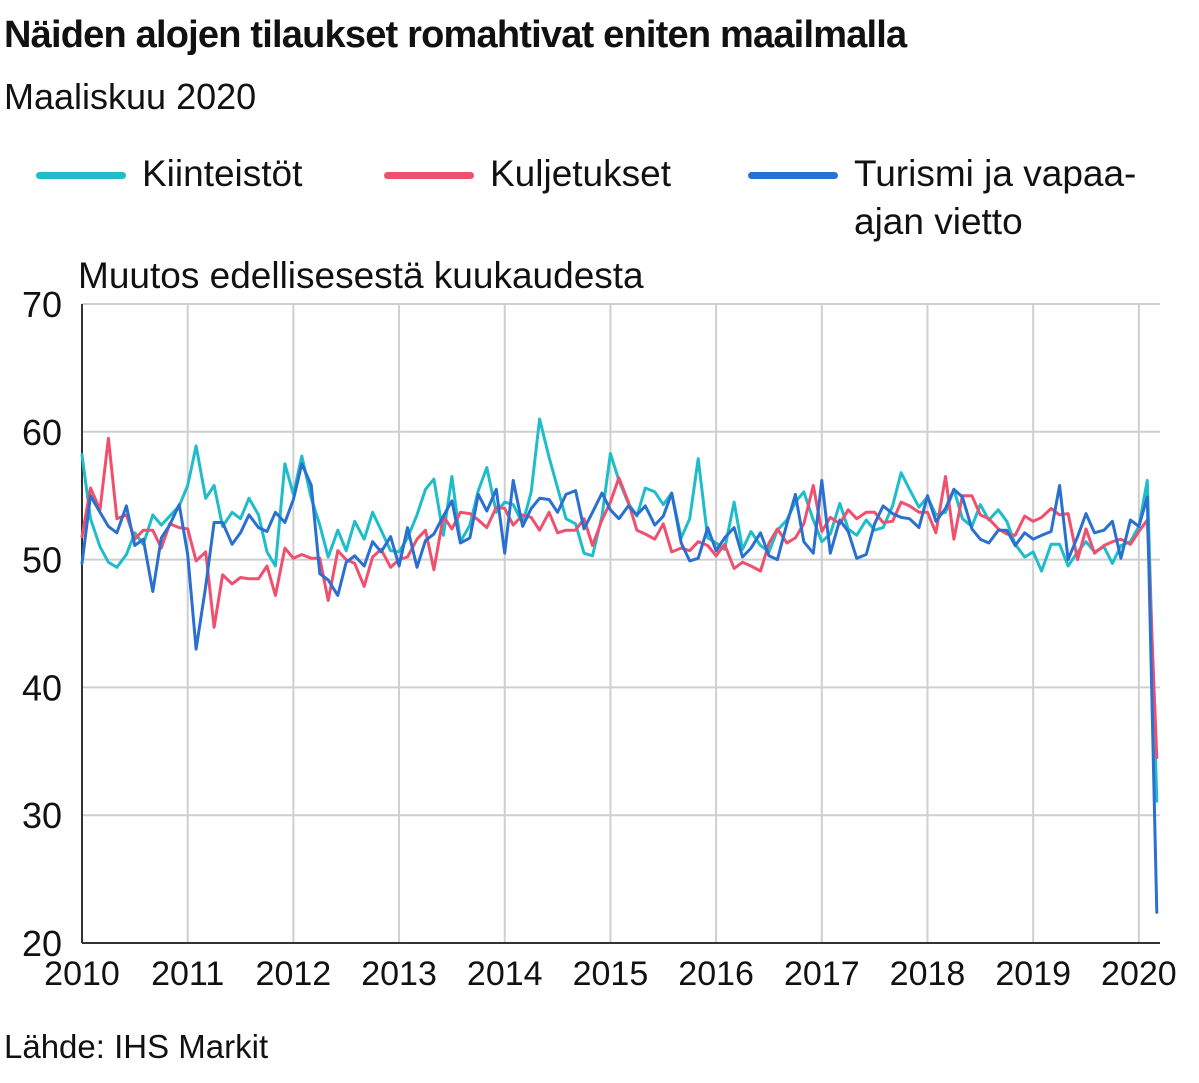  I want to click on legend-label-kiinteistot: Kiinteistöt, so click(222, 173).